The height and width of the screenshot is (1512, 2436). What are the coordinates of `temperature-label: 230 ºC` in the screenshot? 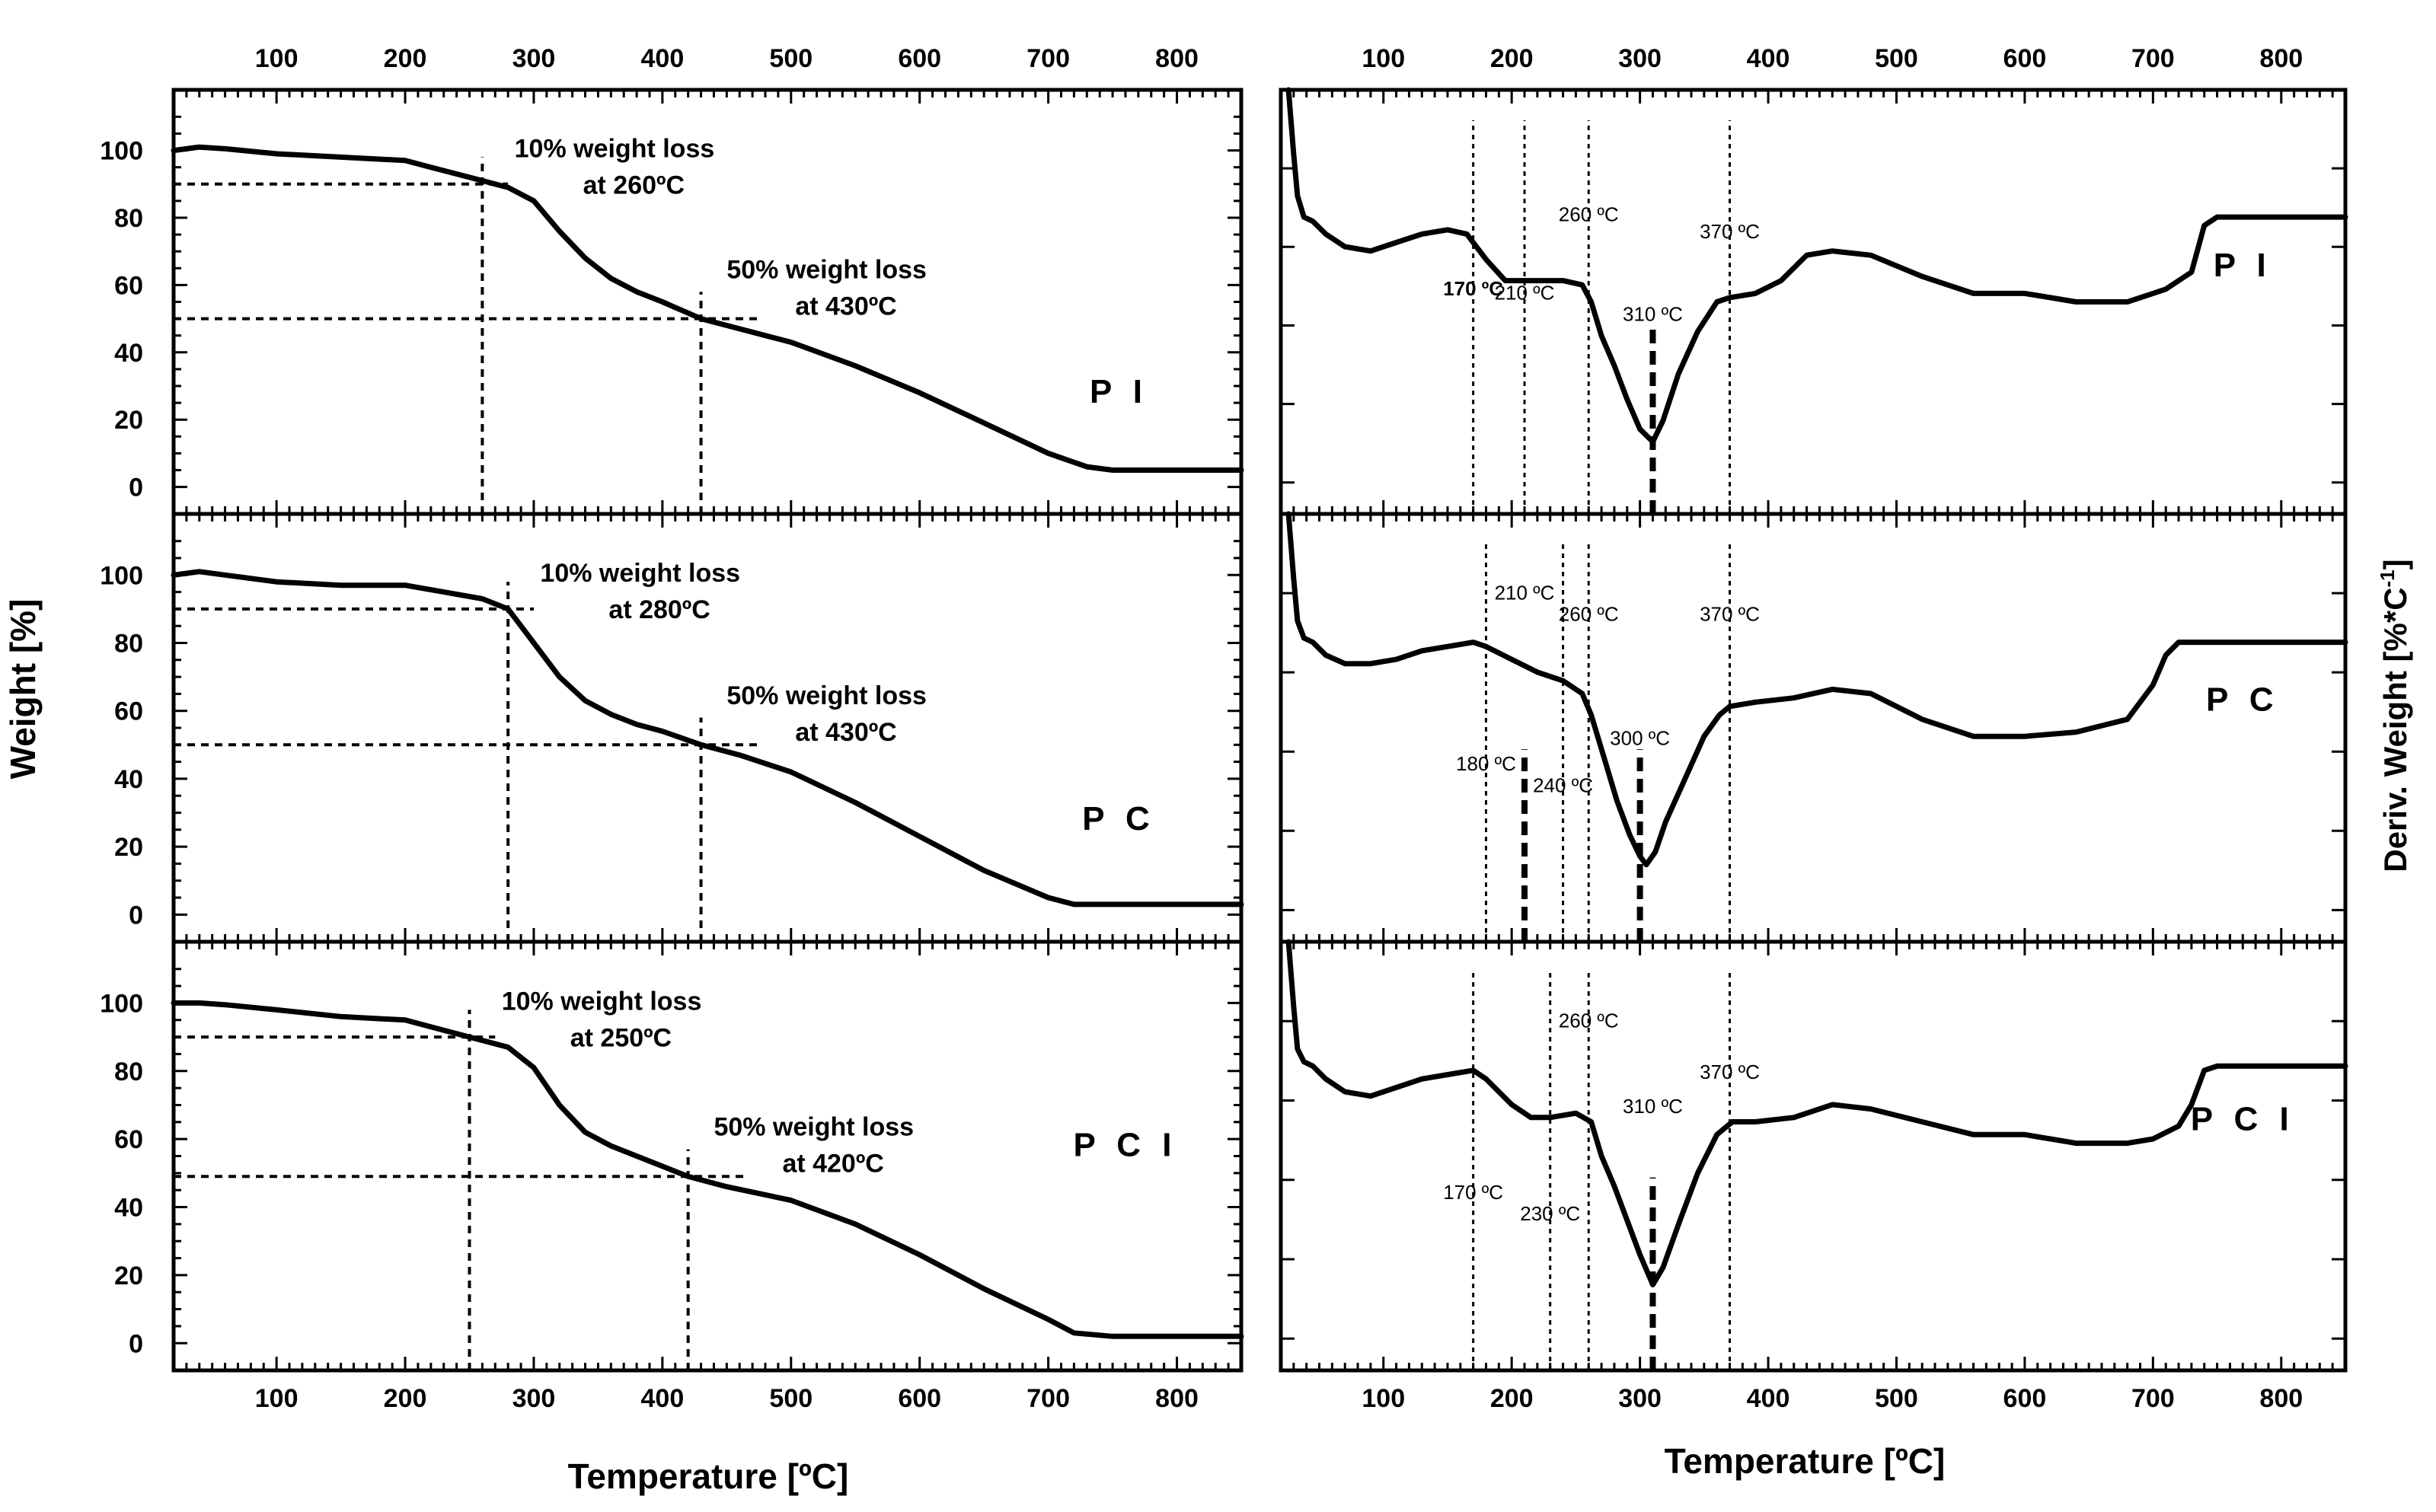 It's located at (1550, 1213).